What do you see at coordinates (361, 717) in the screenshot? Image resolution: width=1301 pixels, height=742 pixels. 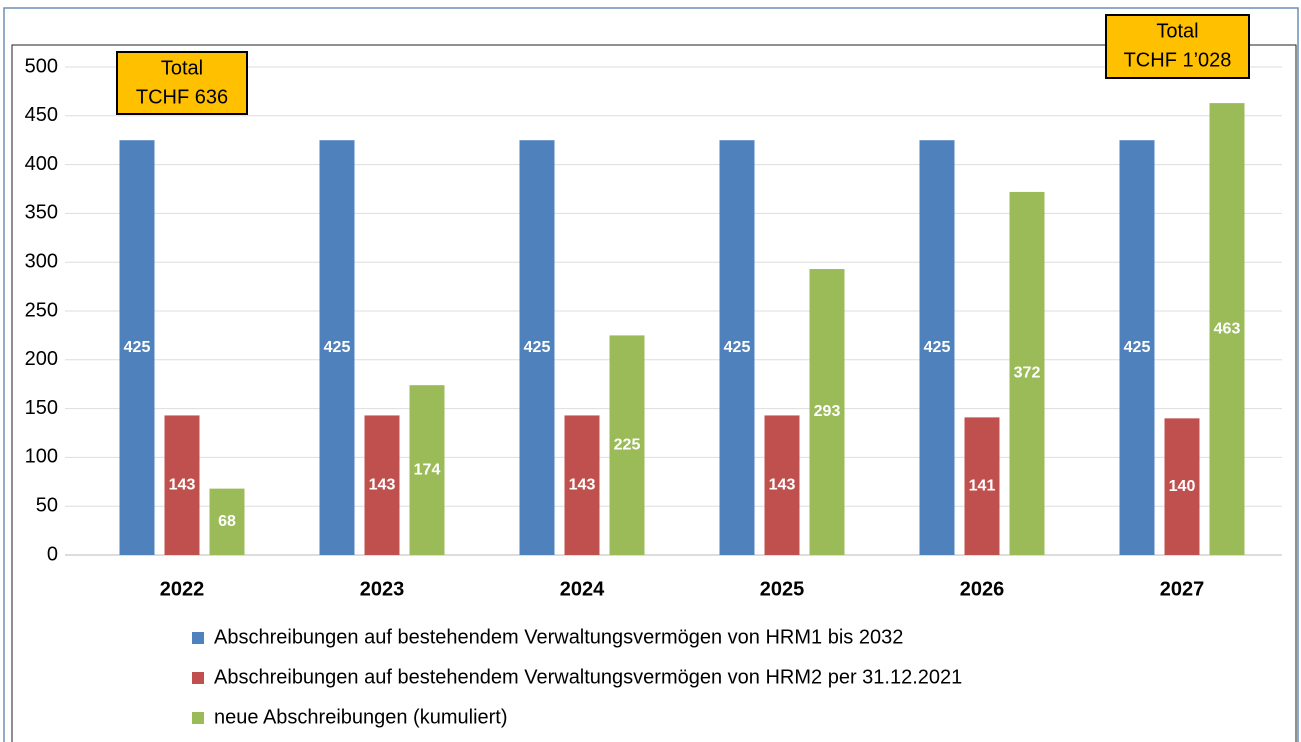 I see `legend-label: neue Abschreibungen (kumuliert)` at bounding box center [361, 717].